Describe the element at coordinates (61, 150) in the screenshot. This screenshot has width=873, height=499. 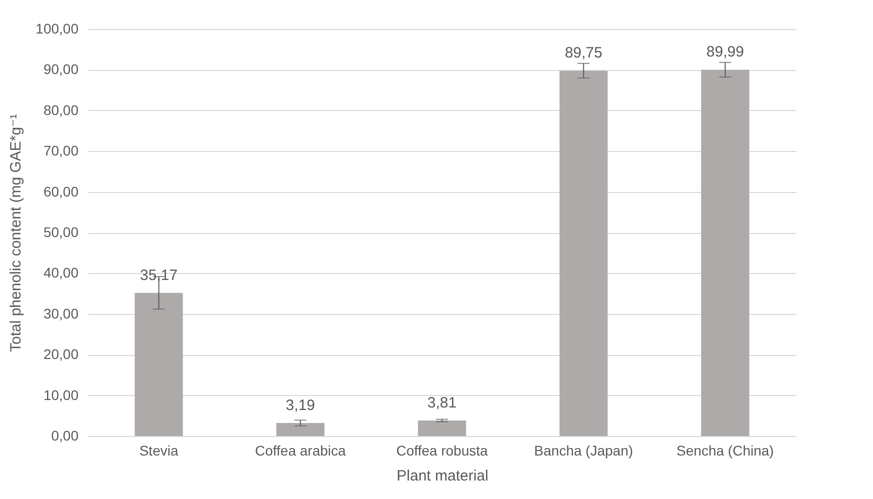
I see `y-tick-label: 70,00` at that location.